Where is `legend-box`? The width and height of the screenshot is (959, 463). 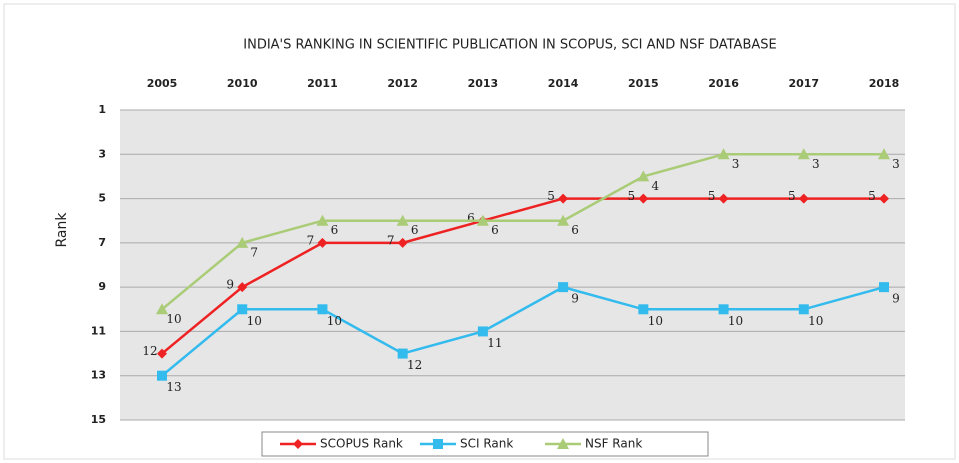
legend-box is located at coordinates (485, 444).